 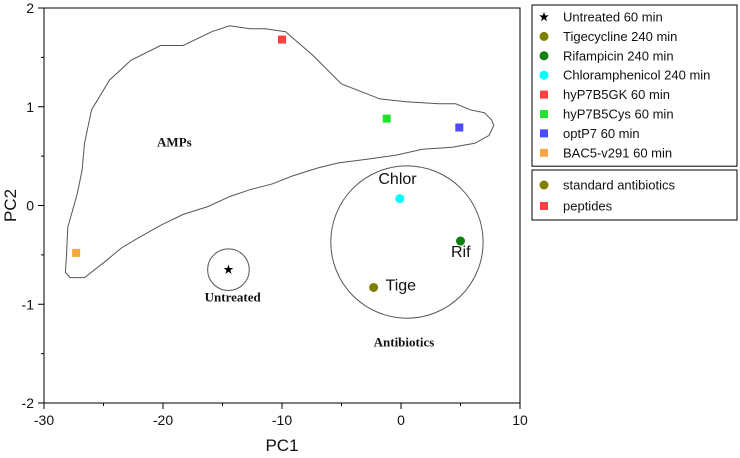 What do you see at coordinates (282, 420) in the screenshot?
I see `x-tick-label: -10` at bounding box center [282, 420].